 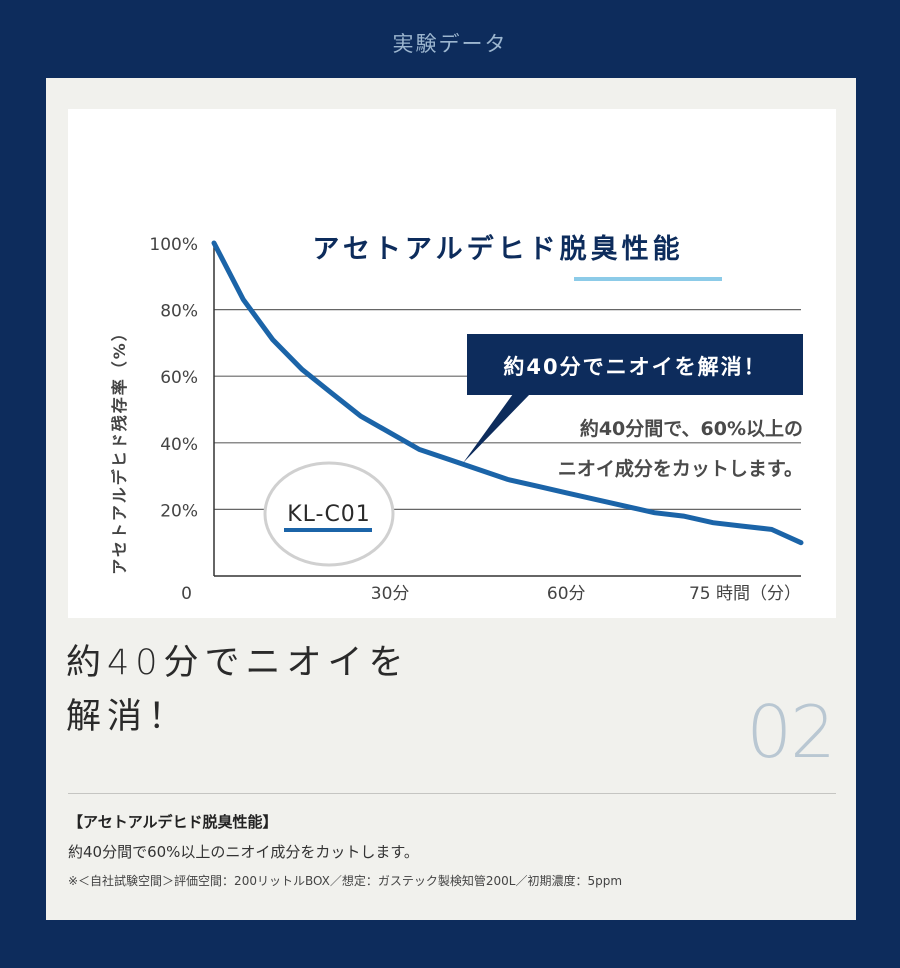 What do you see at coordinates (173, 822) in the screenshot?
I see `note-title: 【アセトアルデヒド脱臭性能】` at bounding box center [173, 822].